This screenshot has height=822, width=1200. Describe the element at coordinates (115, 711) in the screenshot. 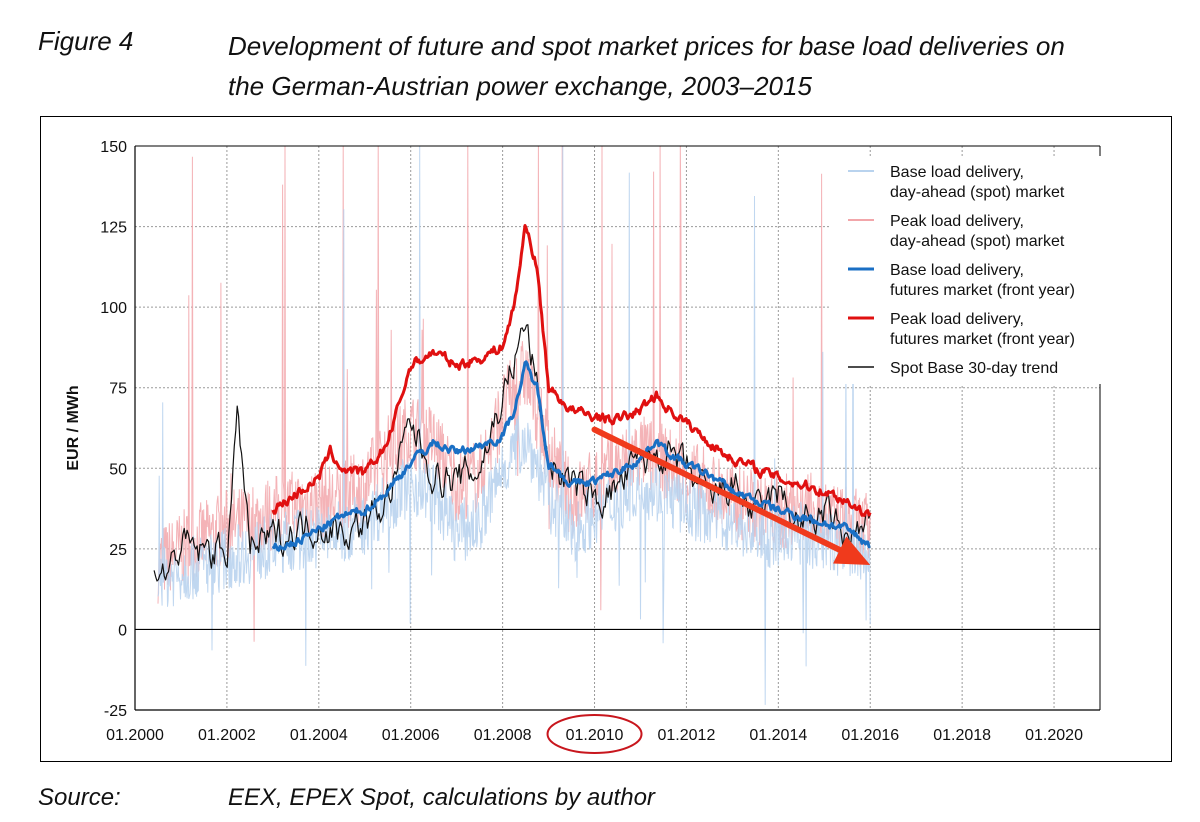

I see `y-tick-label: -25` at that location.